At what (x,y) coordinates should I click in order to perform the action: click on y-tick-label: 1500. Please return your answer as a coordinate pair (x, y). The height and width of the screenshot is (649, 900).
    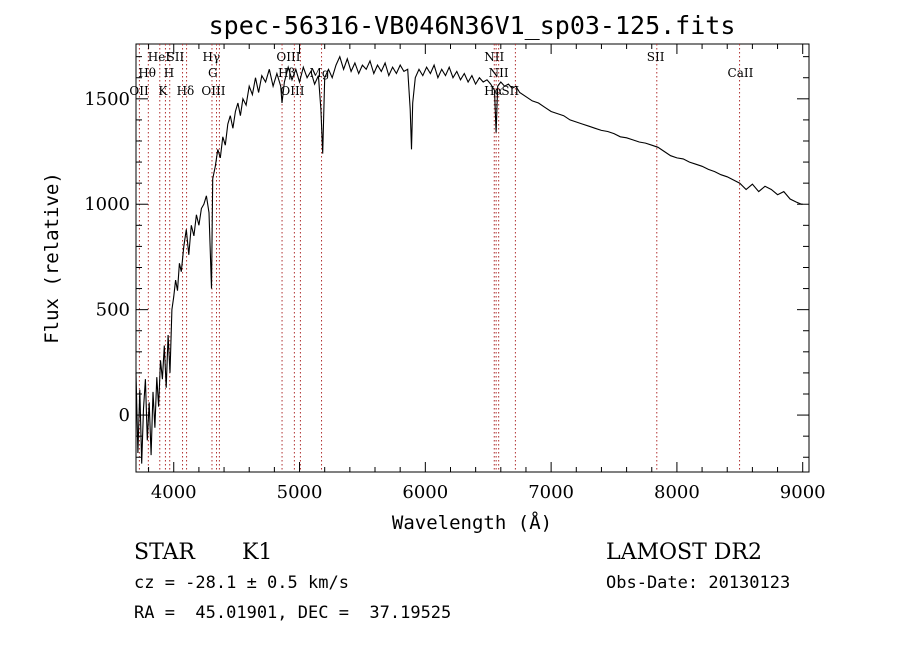
    Looking at the image, I should click on (107, 99).